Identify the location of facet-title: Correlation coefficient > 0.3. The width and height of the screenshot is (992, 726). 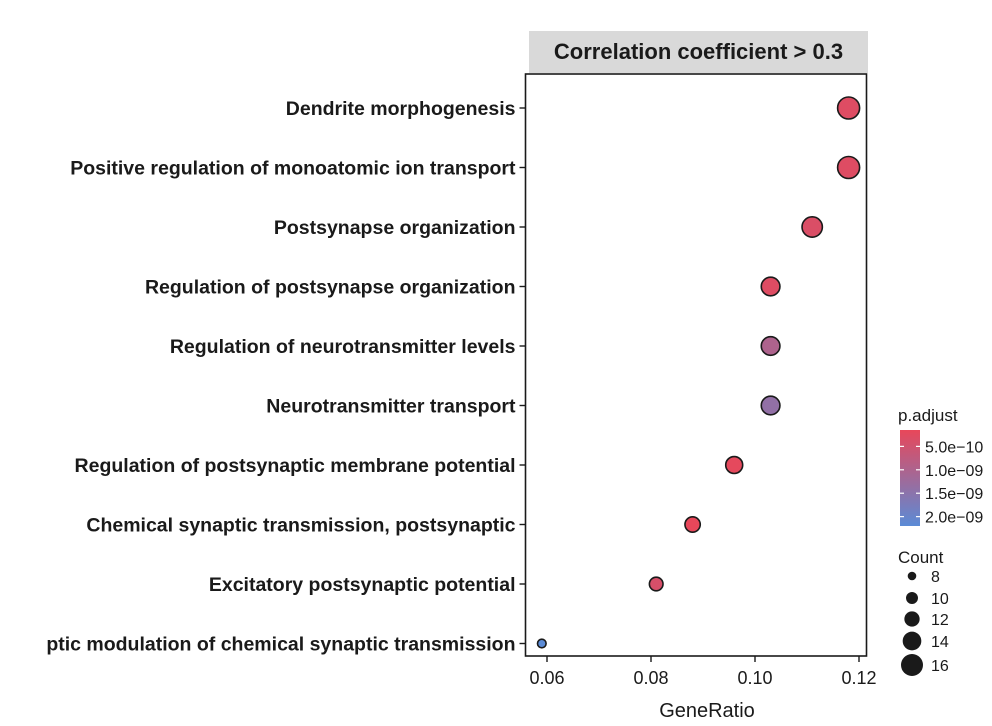
(698, 51).